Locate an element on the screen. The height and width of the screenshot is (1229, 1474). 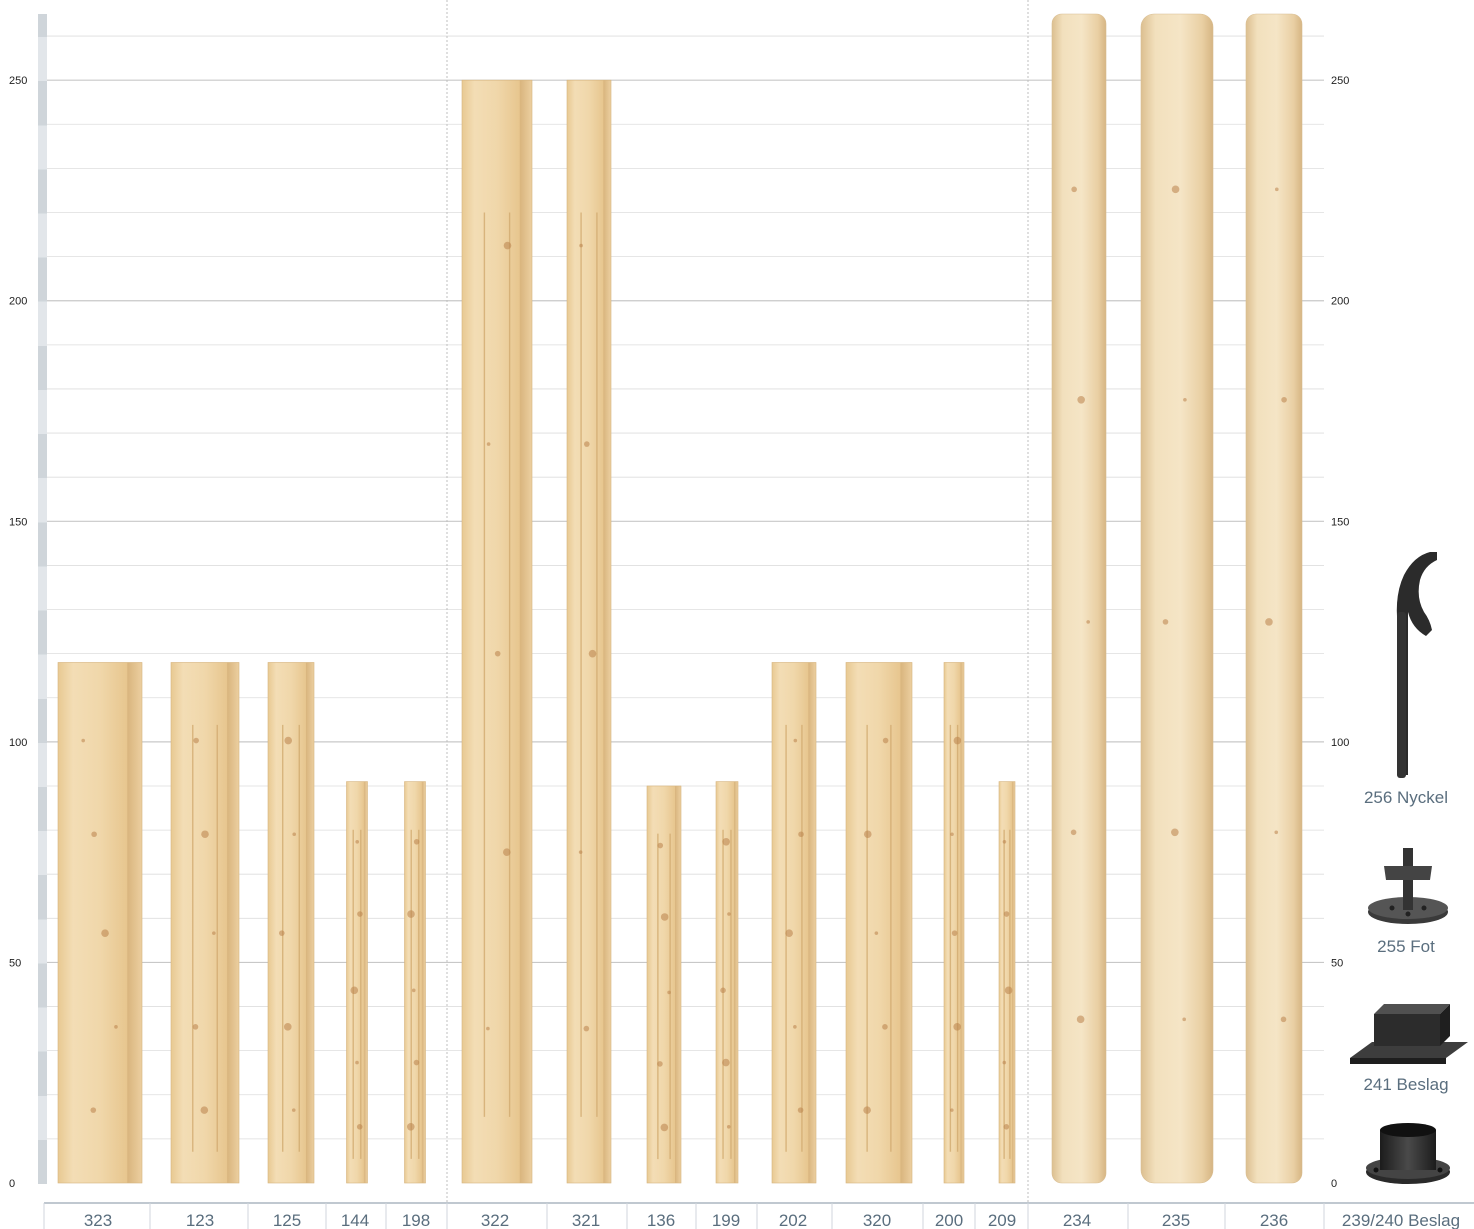
accessory-label-fot: 255 Fot is located at coordinates (1406, 946).